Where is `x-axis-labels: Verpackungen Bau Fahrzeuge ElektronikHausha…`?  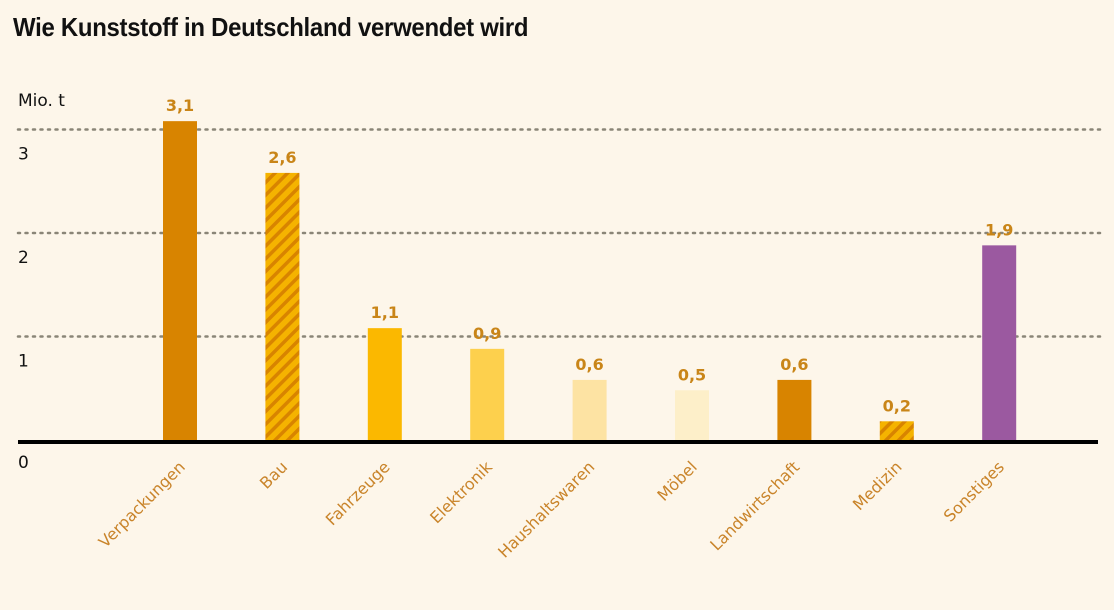
x-axis-labels: Verpackungen Bau Fahrzeuge ElektronikHausha… is located at coordinates (551, 509).